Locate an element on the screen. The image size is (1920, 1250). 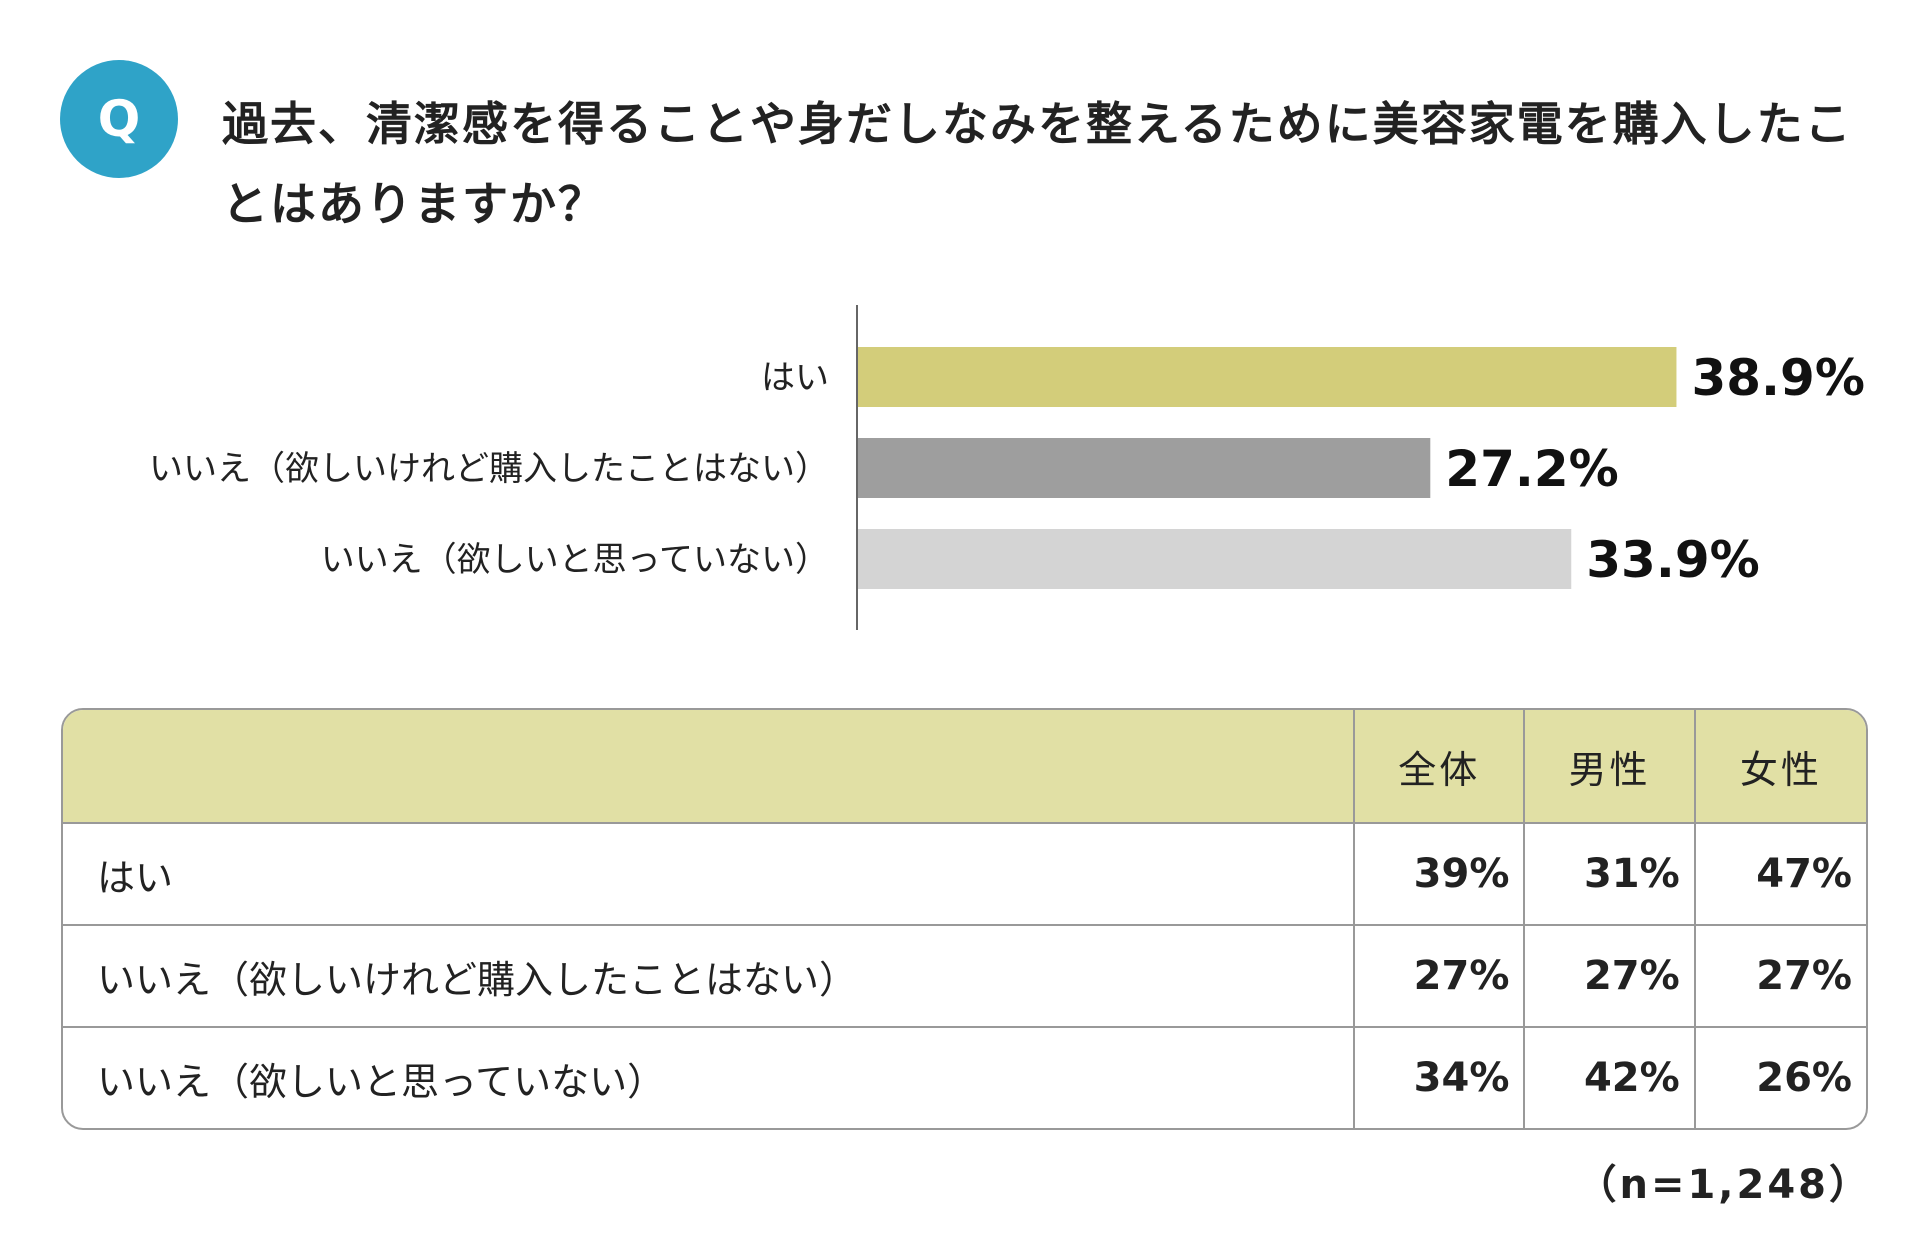
table-row: はい 39% 31% 47% is located at coordinates (964, 875).